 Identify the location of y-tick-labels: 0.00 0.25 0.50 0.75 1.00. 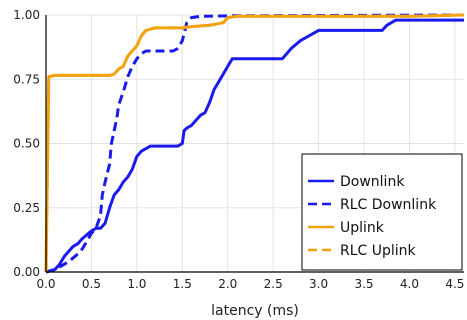
(26, 143).